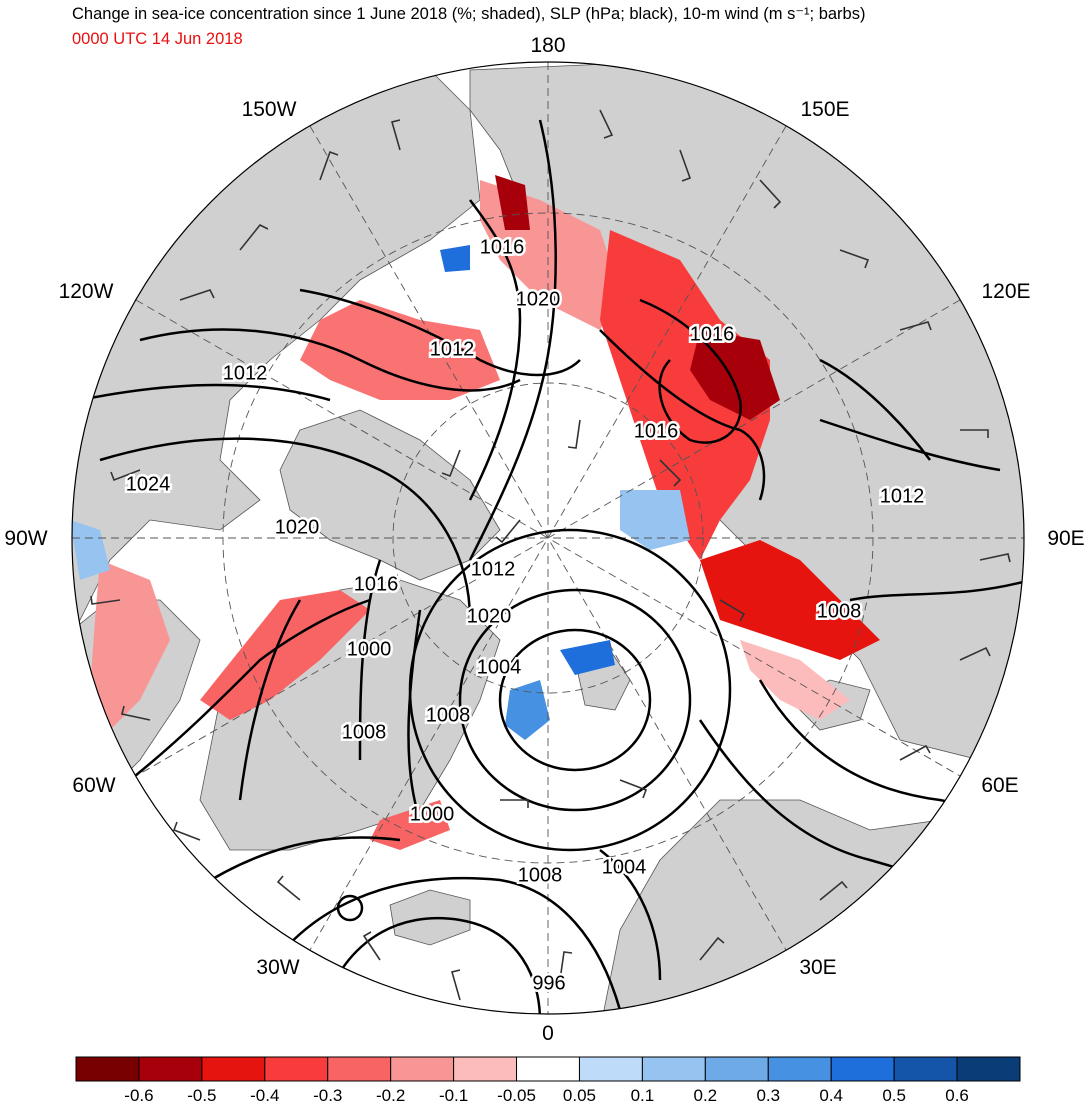 This screenshot has height=1106, width=1088. Describe the element at coordinates (516, 1095) in the screenshot. I see `colorbar-tick-label: -0.05` at that location.